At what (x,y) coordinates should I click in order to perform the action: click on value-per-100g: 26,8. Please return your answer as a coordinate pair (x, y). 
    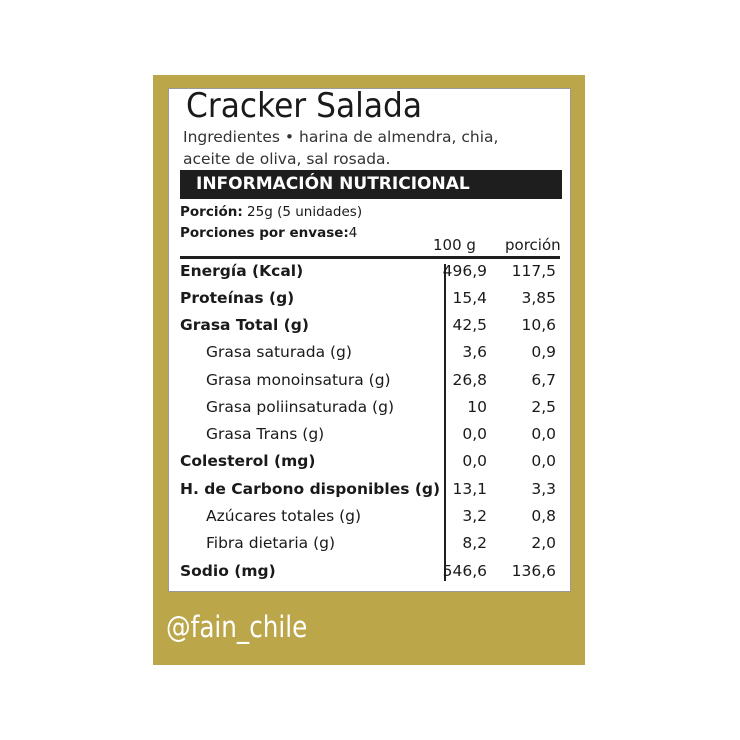
    Looking at the image, I should click on (469, 380).